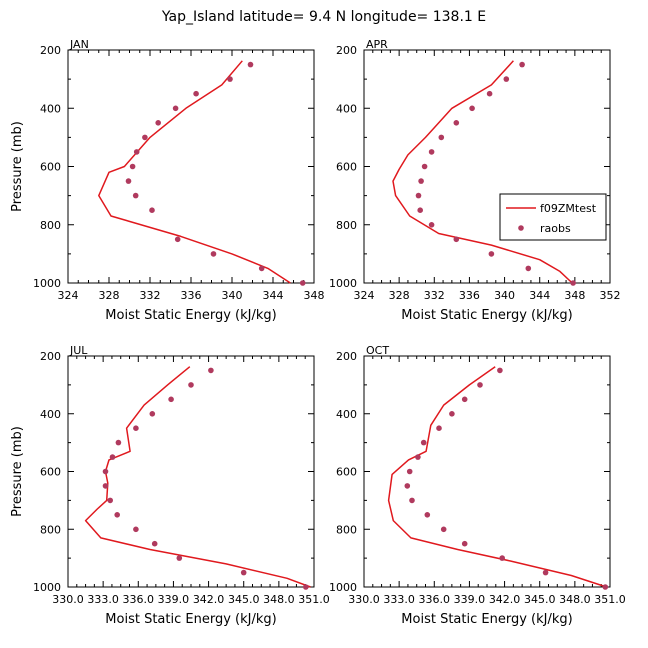 The width and height of the screenshot is (648, 648). What do you see at coordinates (540, 599) in the screenshot?
I see `x-tick-label: 345.0` at bounding box center [540, 599].